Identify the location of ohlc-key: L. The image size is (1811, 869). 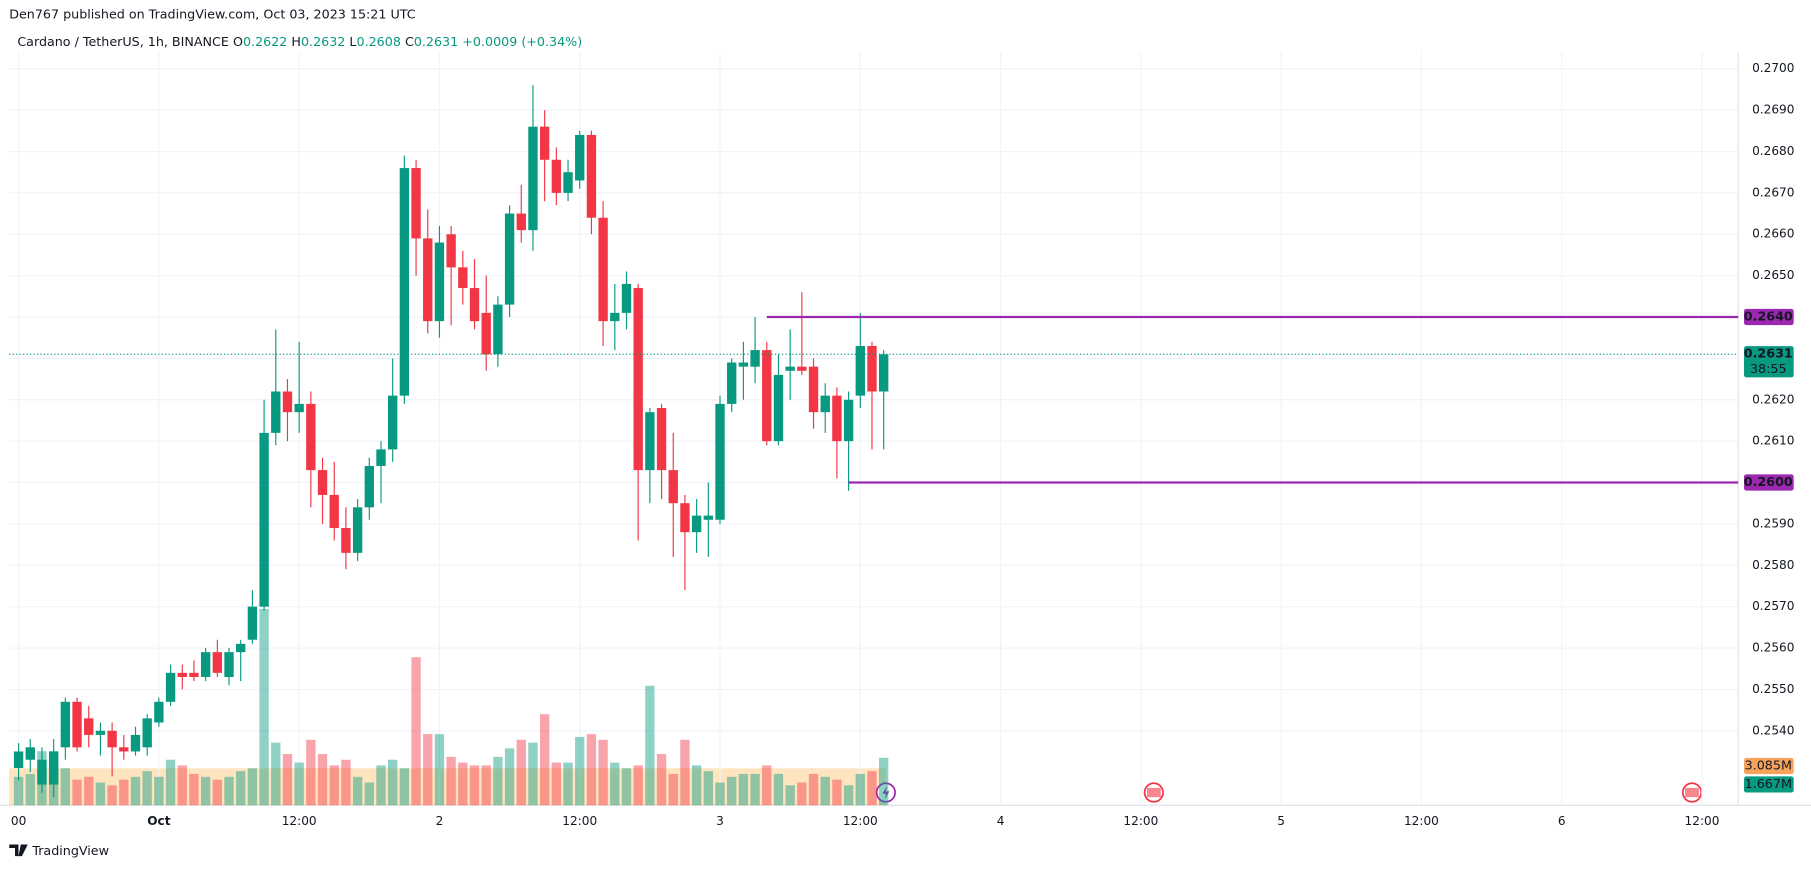
(352, 40).